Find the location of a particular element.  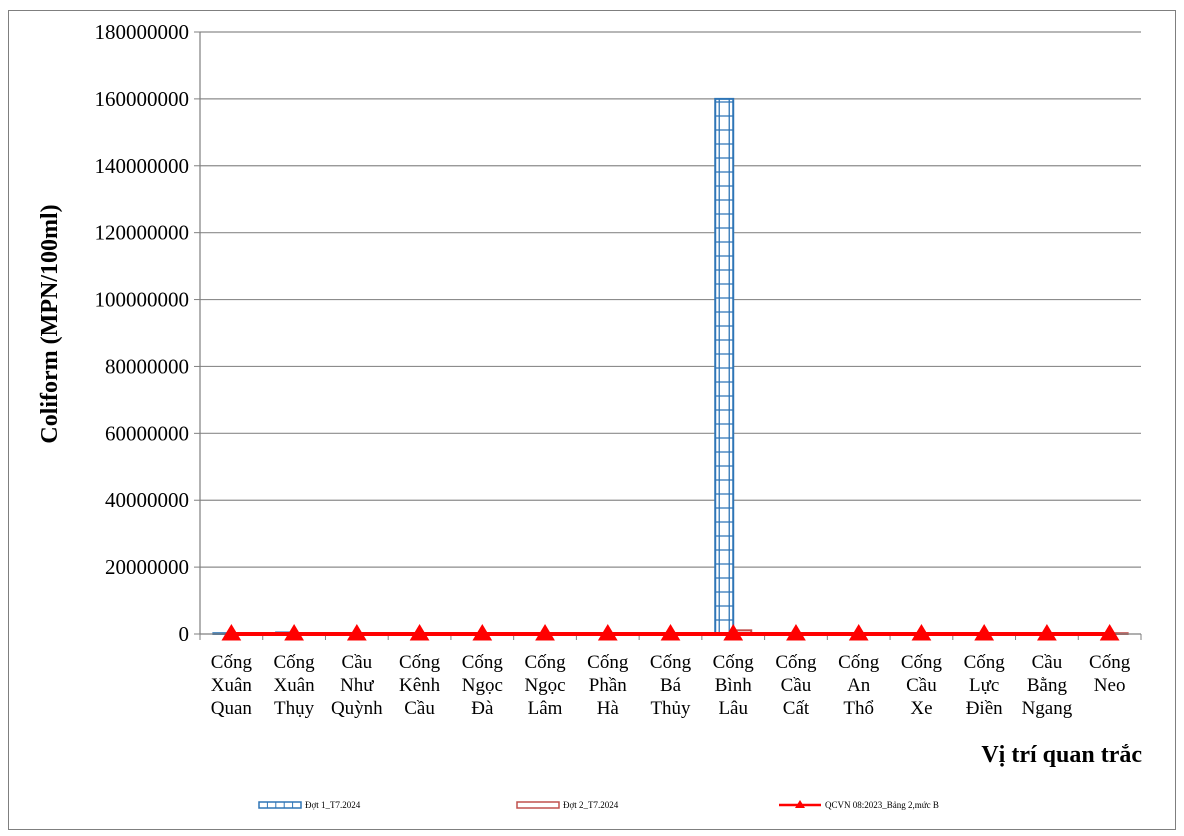

x-tick-line: Lực is located at coordinates (984, 685).